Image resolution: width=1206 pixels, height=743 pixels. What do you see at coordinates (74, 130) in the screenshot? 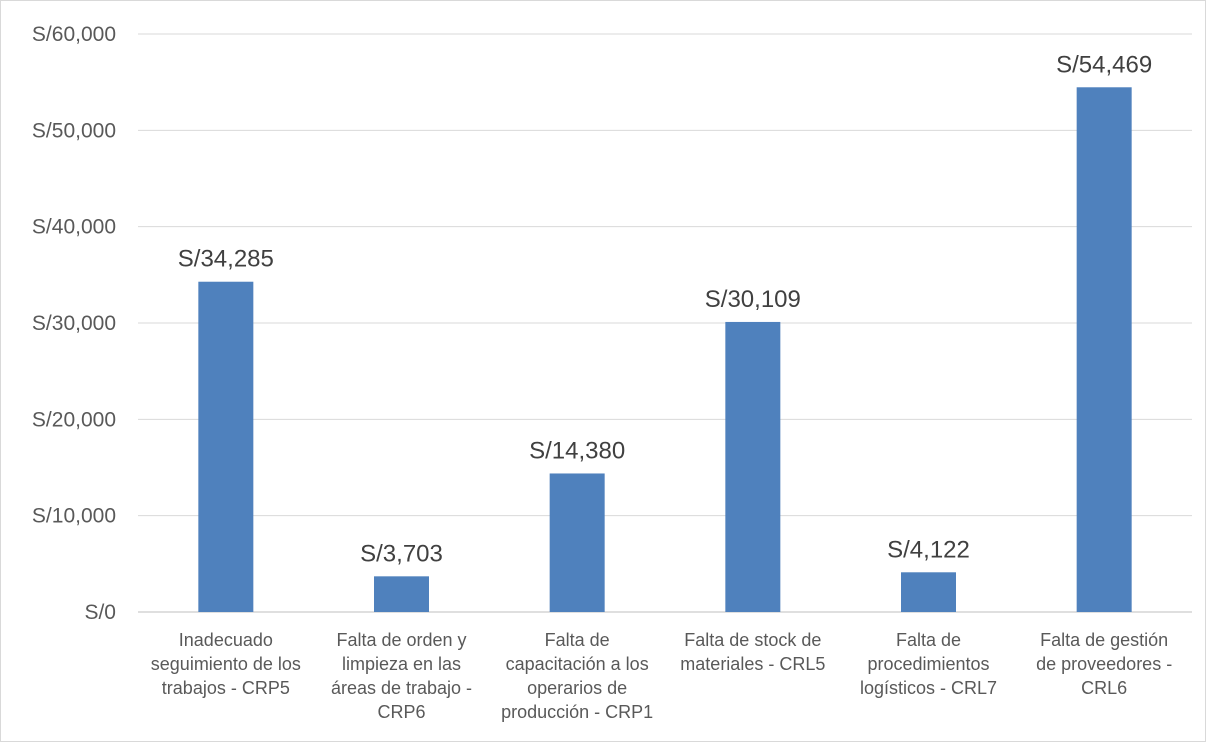
I see `y-tick-label: S/50,000` at bounding box center [74, 130].